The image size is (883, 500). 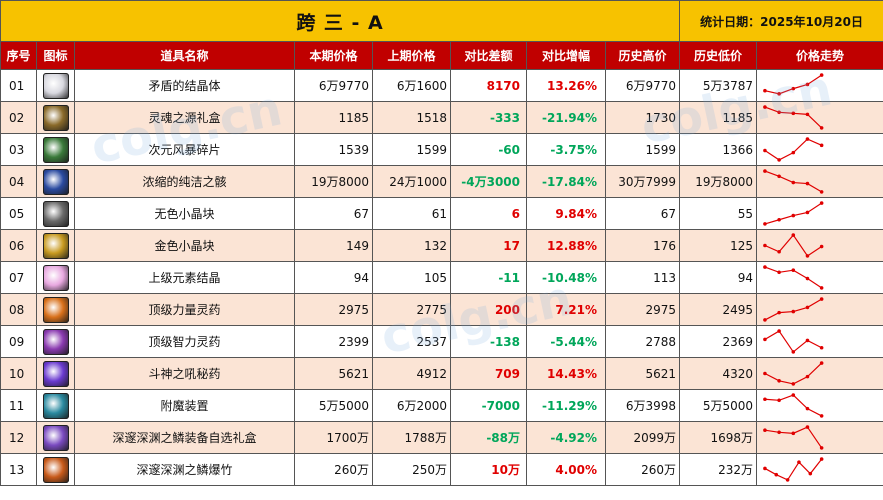 I want to click on history-high: 30万7999, so click(x=642, y=181).